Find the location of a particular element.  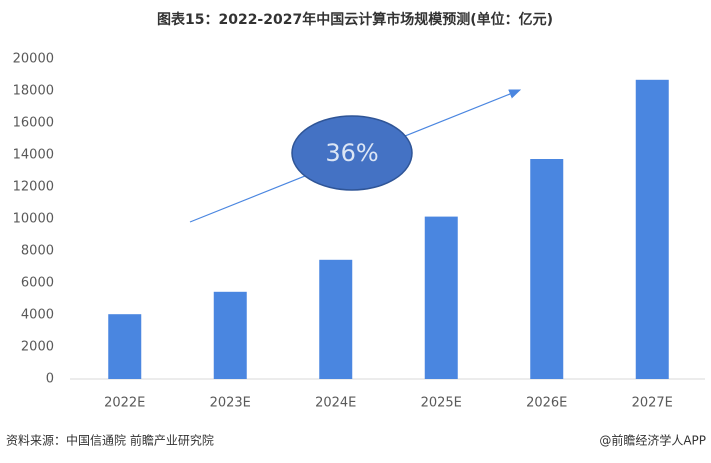

y-tick-label: 4000 is located at coordinates (37, 315).